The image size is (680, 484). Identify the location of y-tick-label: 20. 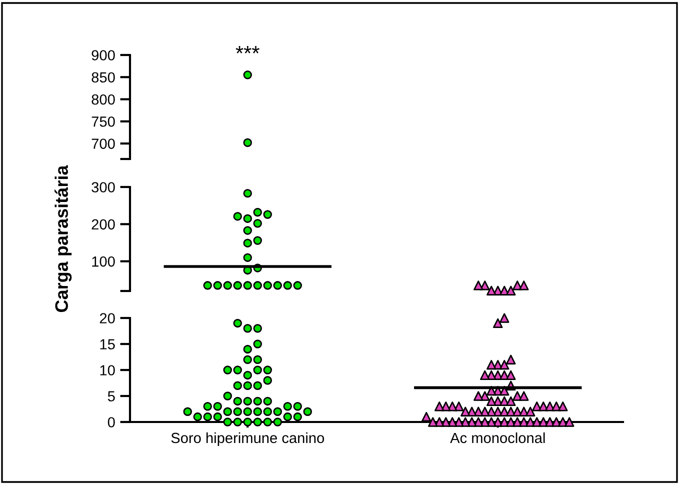
(107, 318).